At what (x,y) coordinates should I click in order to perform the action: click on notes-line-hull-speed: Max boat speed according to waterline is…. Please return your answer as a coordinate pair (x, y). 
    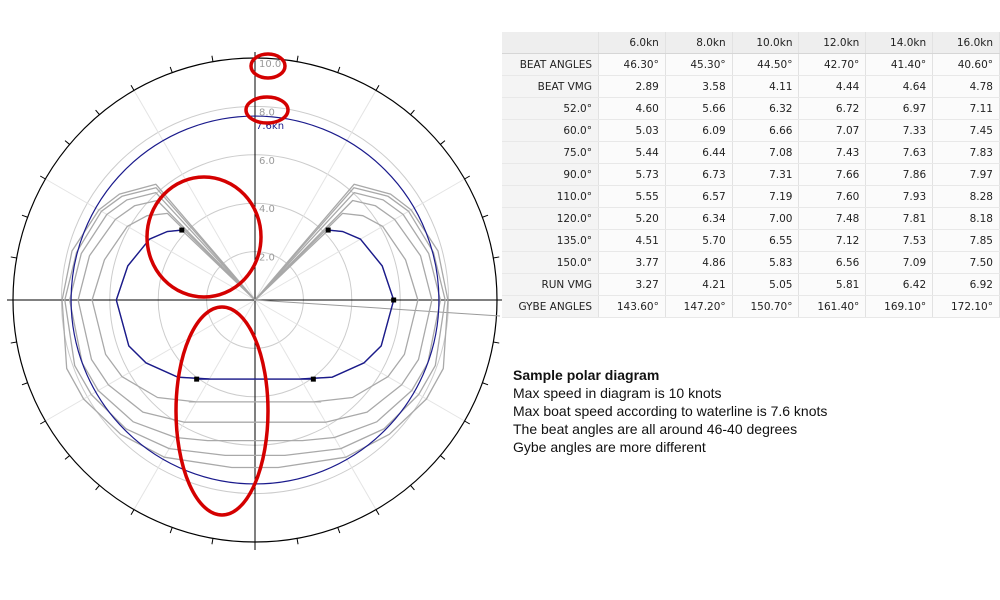
    Looking at the image, I should click on (670, 411).